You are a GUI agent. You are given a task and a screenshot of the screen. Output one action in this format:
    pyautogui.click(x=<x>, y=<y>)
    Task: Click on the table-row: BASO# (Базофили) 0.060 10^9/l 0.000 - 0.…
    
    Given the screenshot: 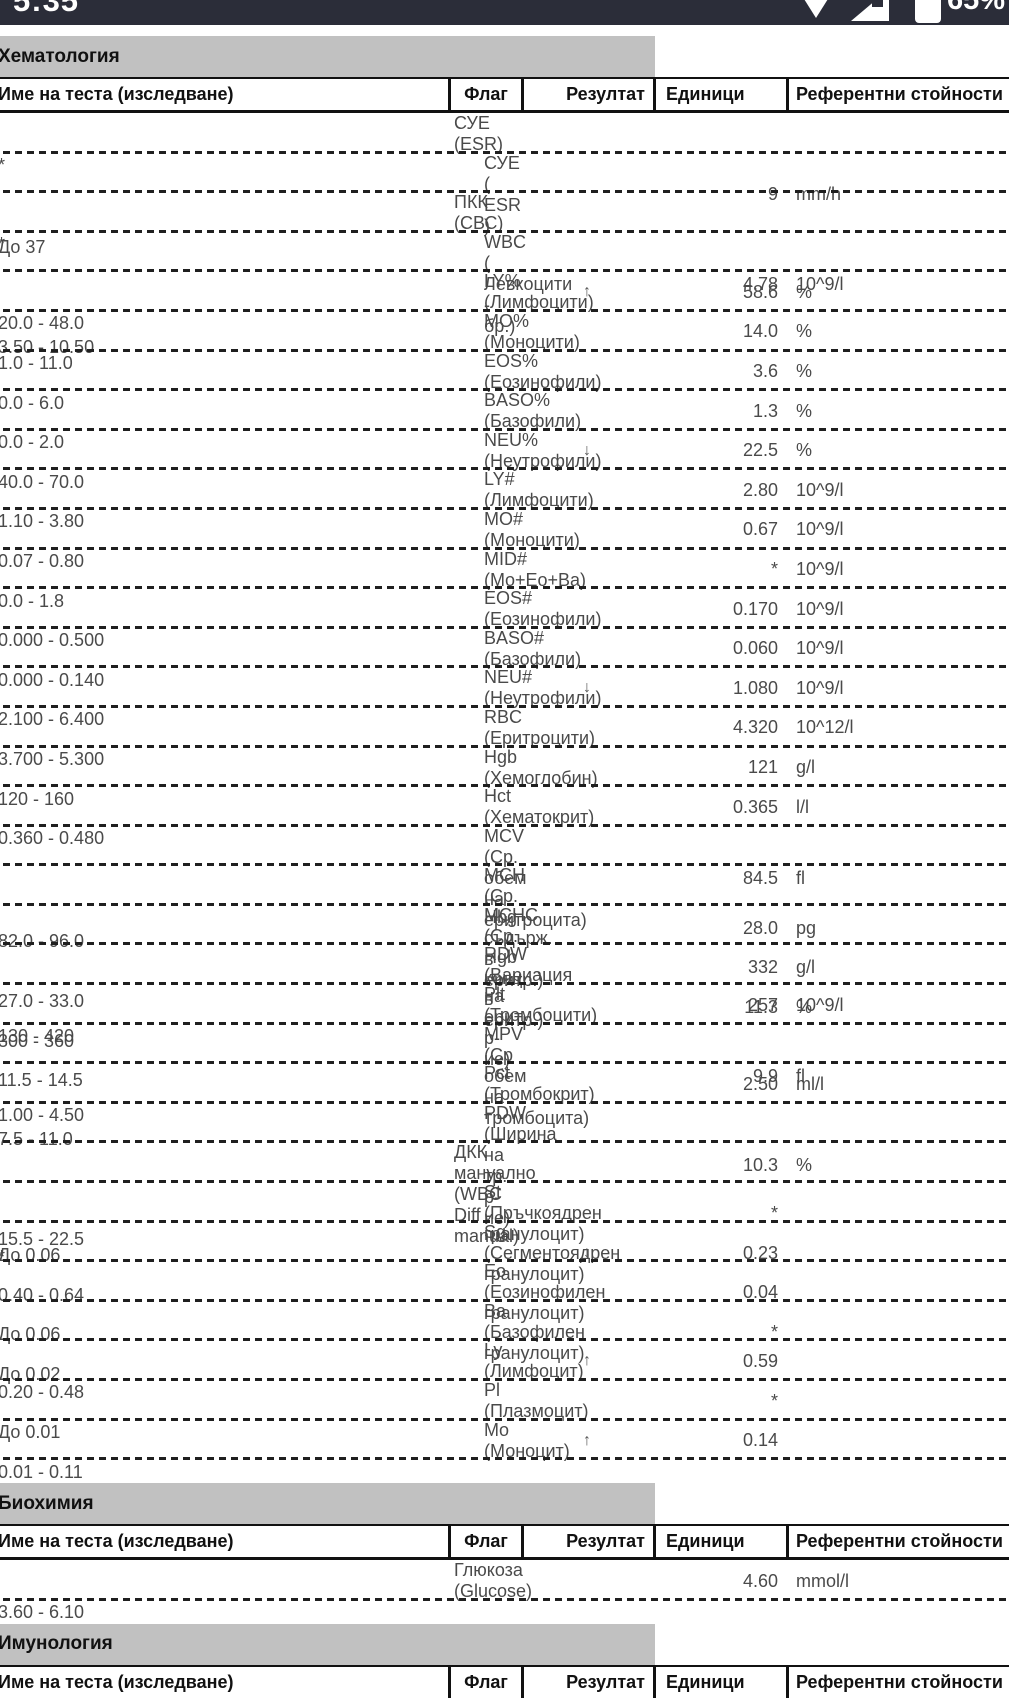 What is the action you would take?
    pyautogui.click(x=504, y=658)
    